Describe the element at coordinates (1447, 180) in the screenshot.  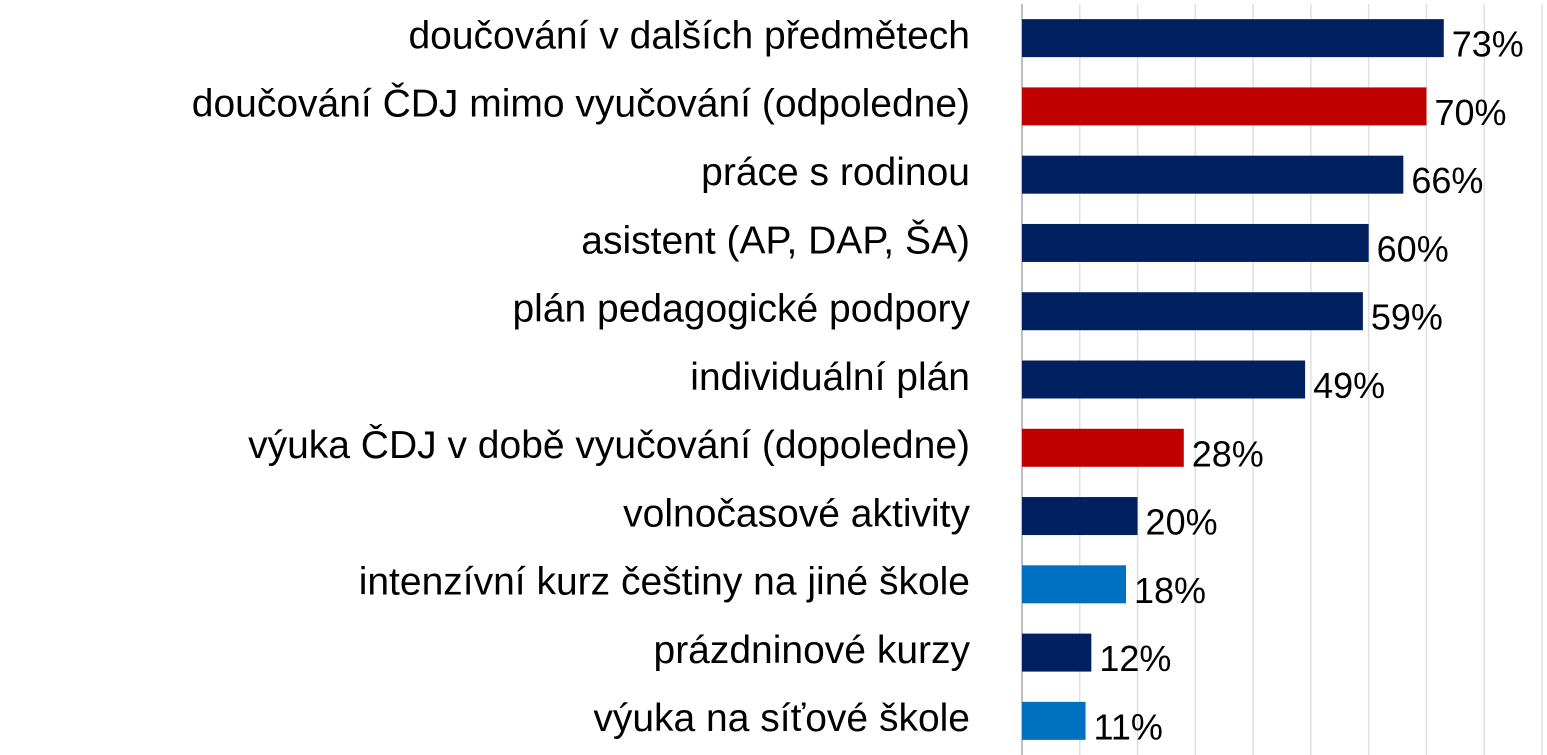
I see `data-label: 66%` at that location.